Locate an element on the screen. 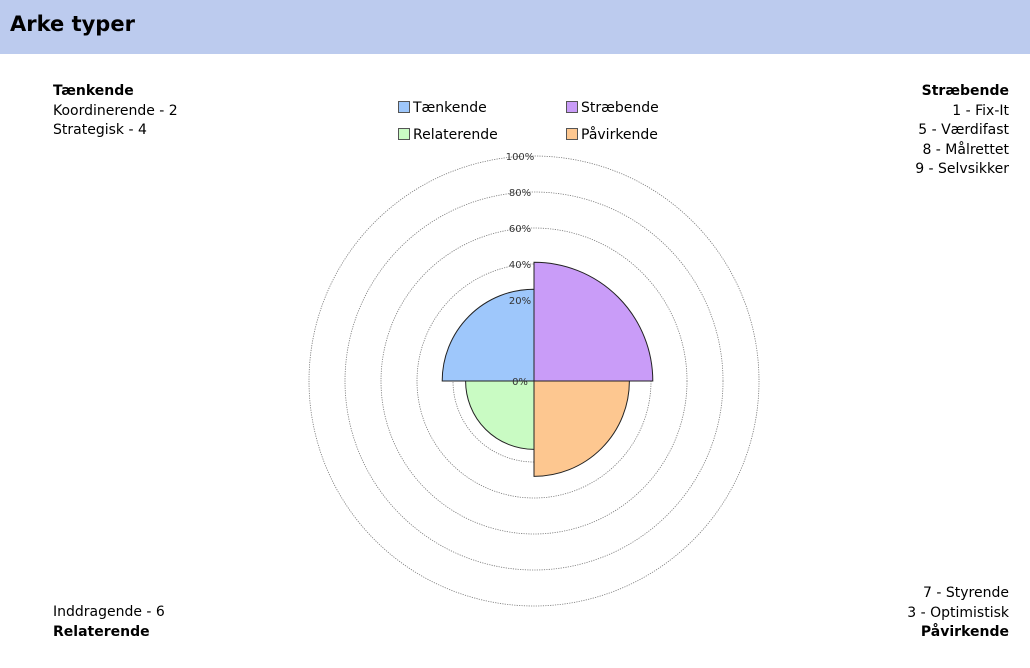 The height and width of the screenshot is (668, 1030). corner-heading-paavirkende: Påvirkende is located at coordinates (964, 632).